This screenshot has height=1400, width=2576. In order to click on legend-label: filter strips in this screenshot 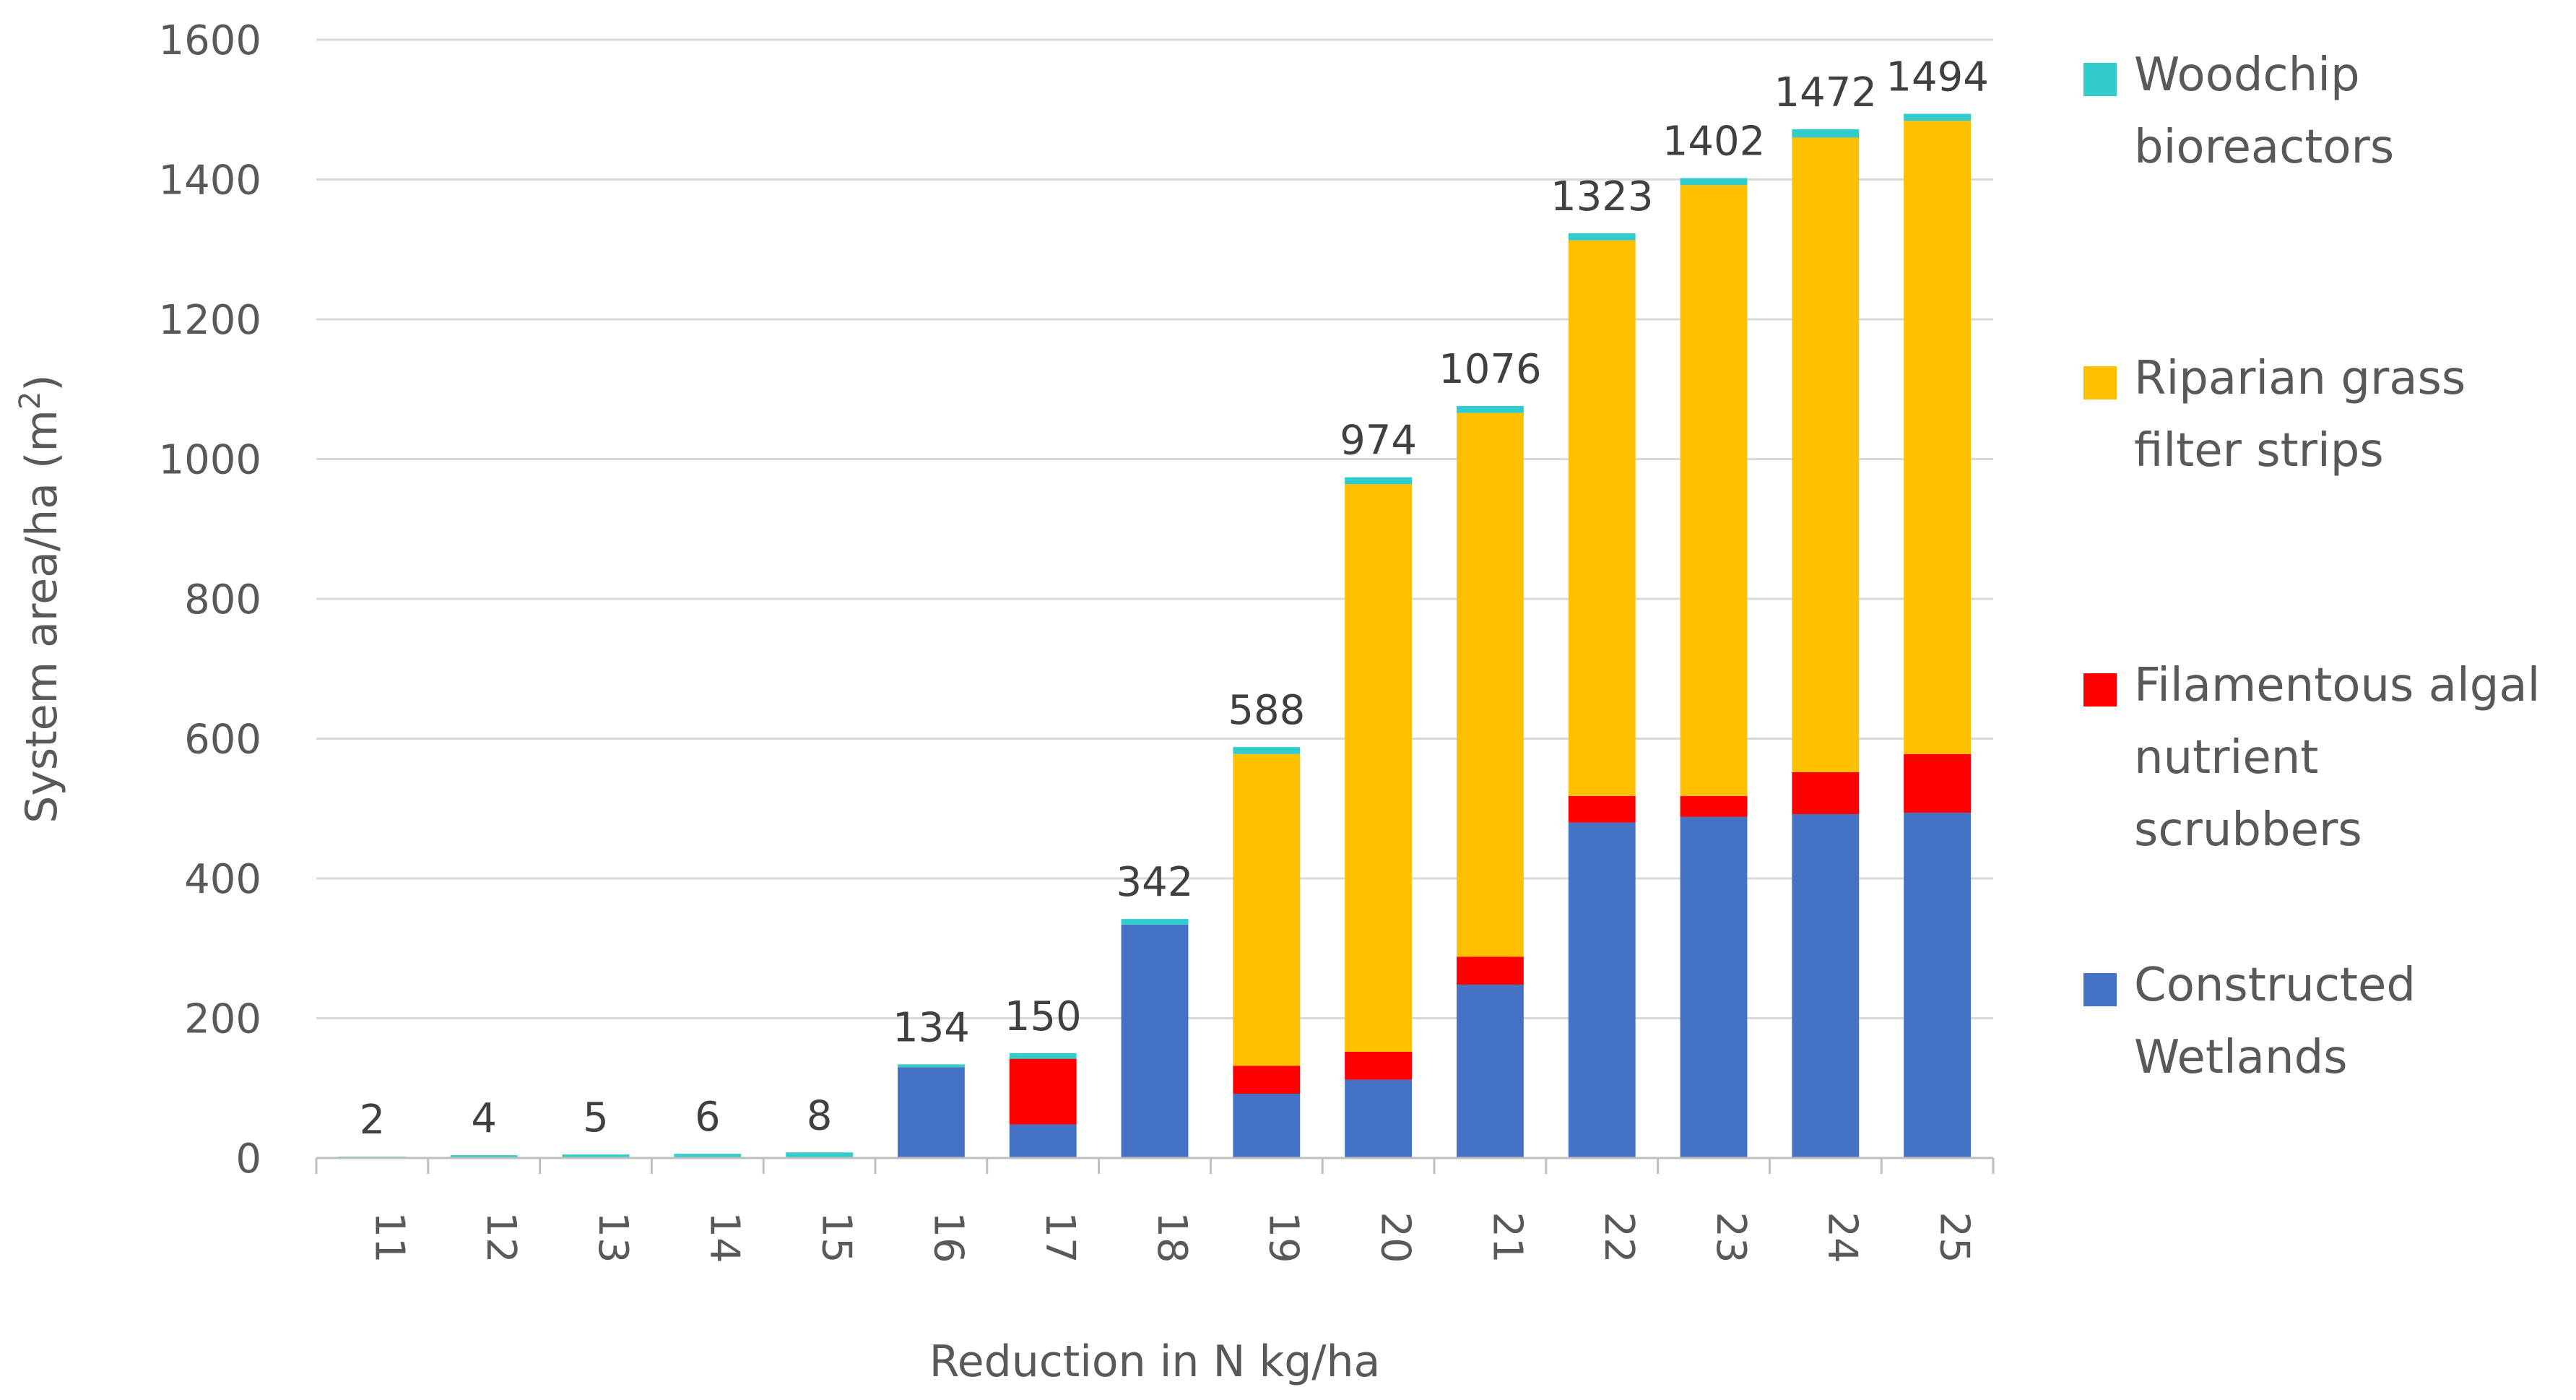, I will do `click(2259, 451)`.